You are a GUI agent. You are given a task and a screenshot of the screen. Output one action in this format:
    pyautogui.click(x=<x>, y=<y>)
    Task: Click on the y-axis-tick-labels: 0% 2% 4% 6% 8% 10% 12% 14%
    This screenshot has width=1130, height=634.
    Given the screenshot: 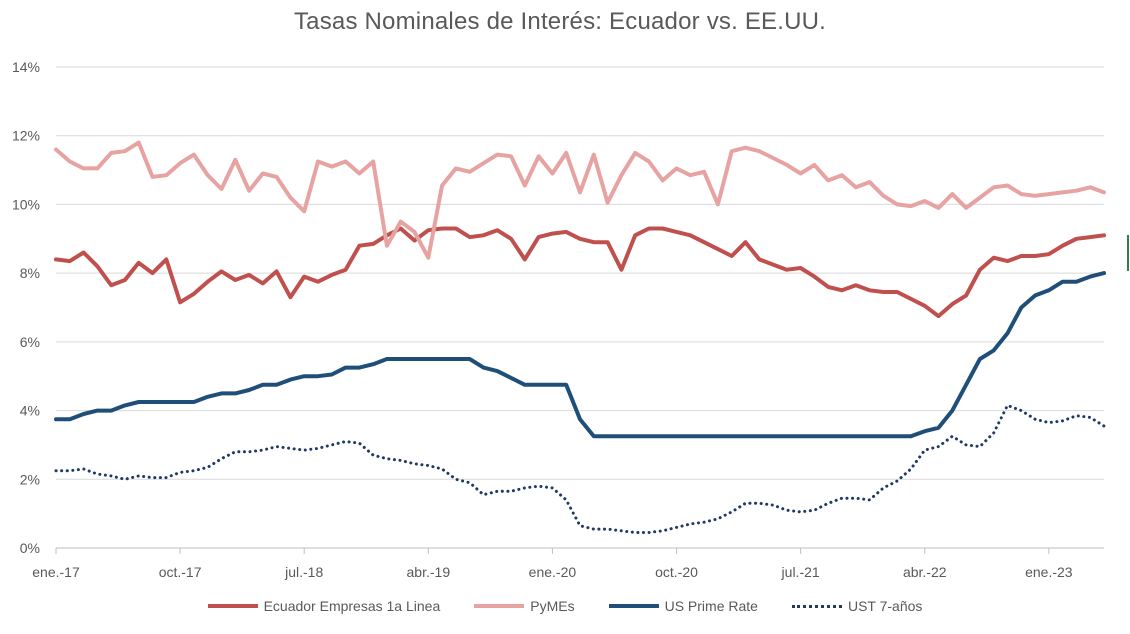 What is the action you would take?
    pyautogui.click(x=26, y=307)
    